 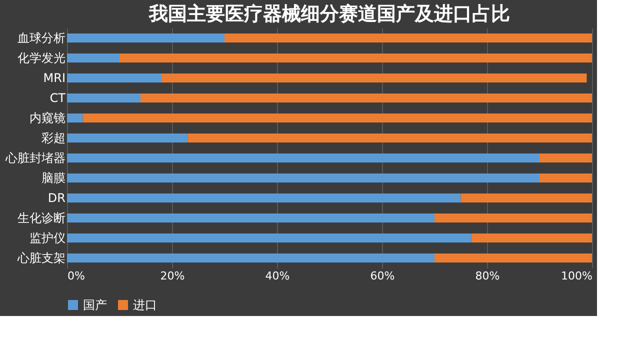 What do you see at coordinates (382, 276) in the screenshot?
I see `x-tick-label: 60%` at bounding box center [382, 276].